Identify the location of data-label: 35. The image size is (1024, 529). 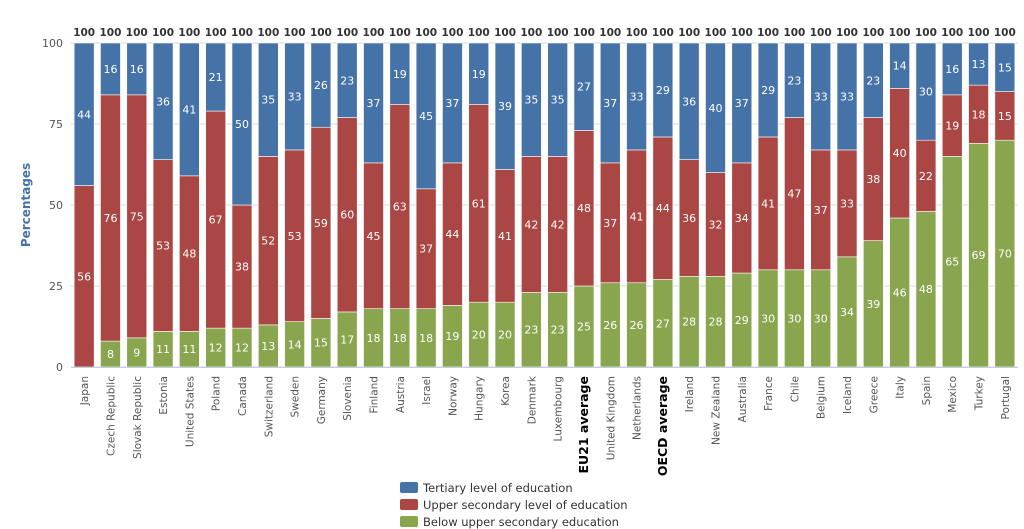
(531, 100).